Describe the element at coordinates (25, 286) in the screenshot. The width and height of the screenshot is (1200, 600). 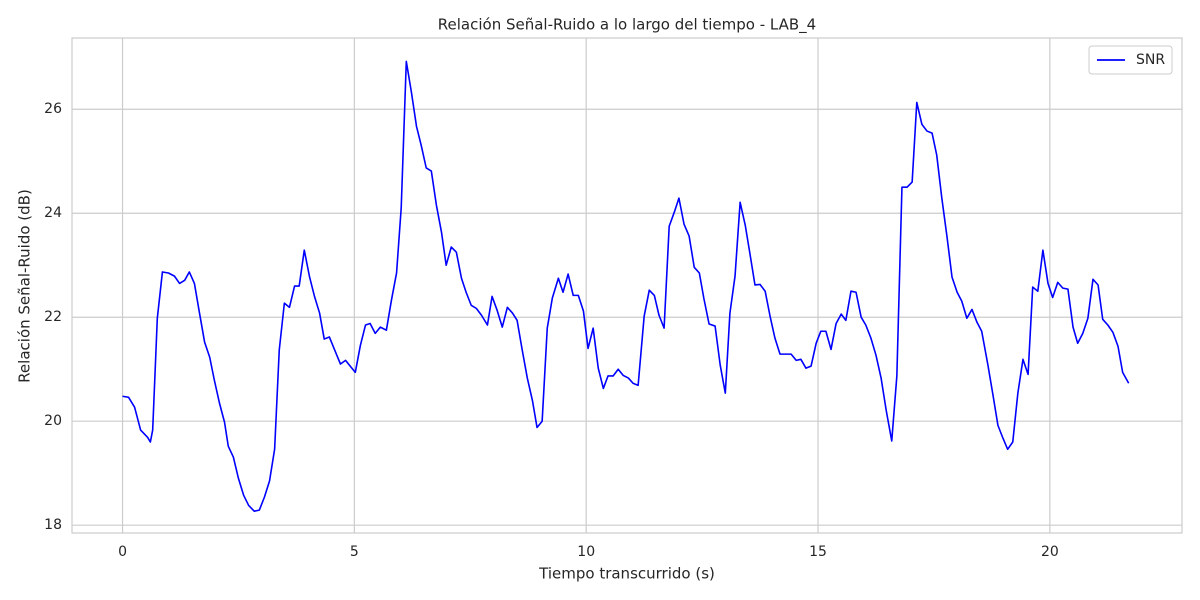
I see `y-axis-label: Relación Señal-Ruido (dB)` at that location.